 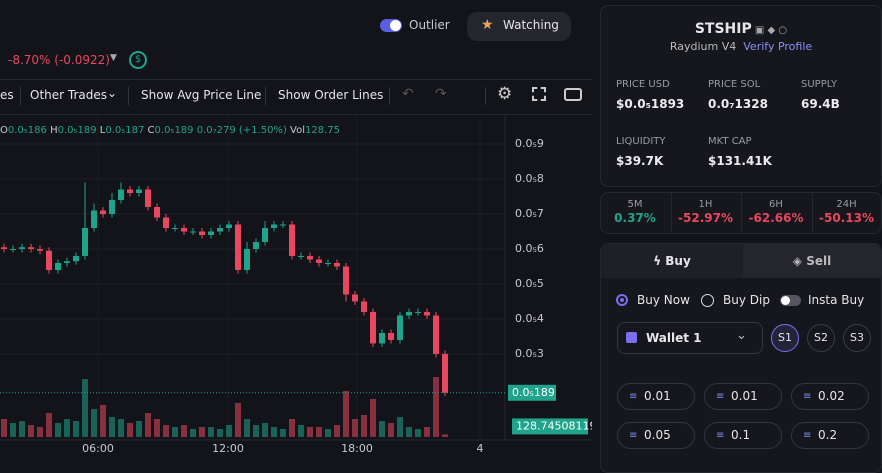 What do you see at coordinates (408, 94) in the screenshot?
I see `undo-icon: ↶` at bounding box center [408, 94].